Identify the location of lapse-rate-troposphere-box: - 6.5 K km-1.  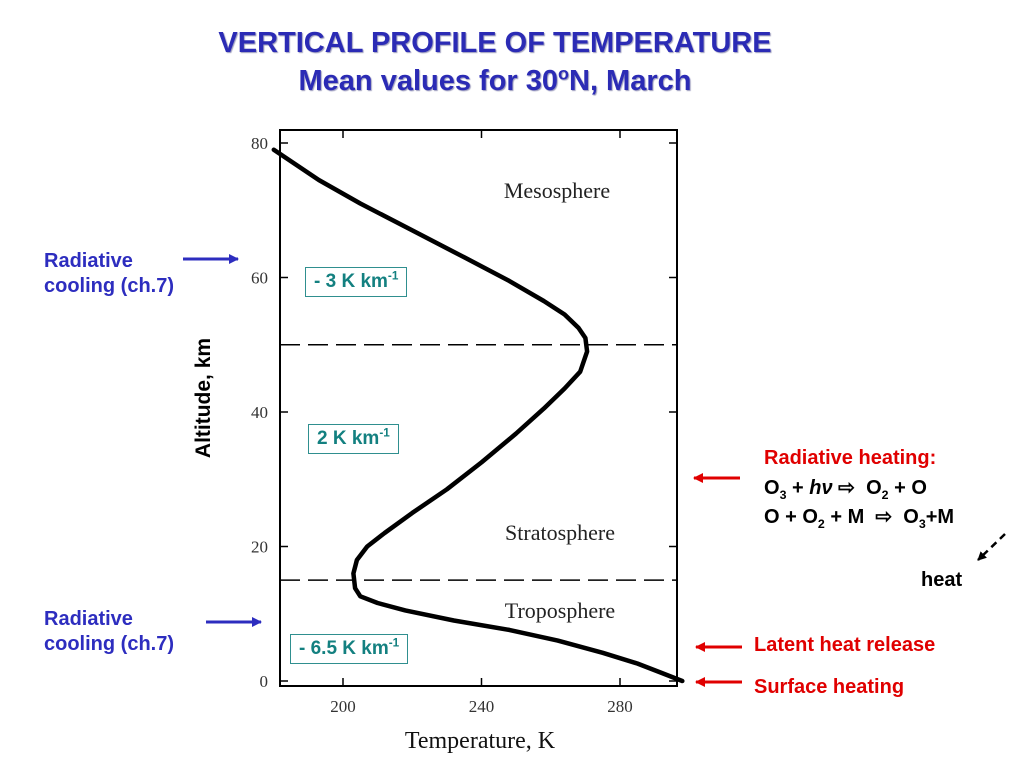
(349, 649).